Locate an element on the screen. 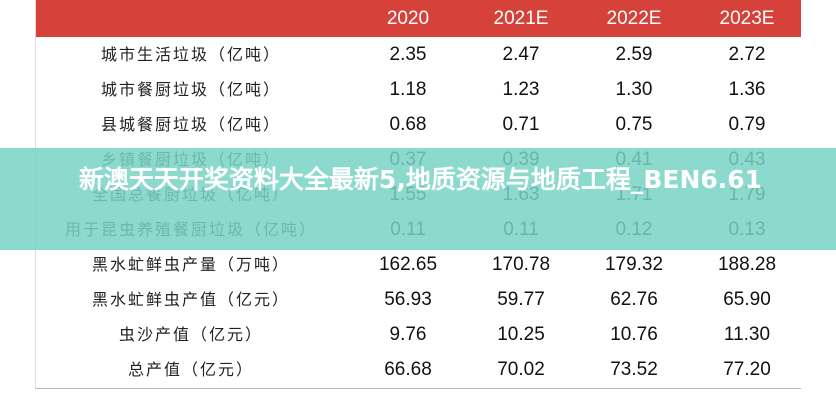 Image resolution: width=836 pixels, height=400 pixels. value-cell: 2.47 is located at coordinates (521, 54).